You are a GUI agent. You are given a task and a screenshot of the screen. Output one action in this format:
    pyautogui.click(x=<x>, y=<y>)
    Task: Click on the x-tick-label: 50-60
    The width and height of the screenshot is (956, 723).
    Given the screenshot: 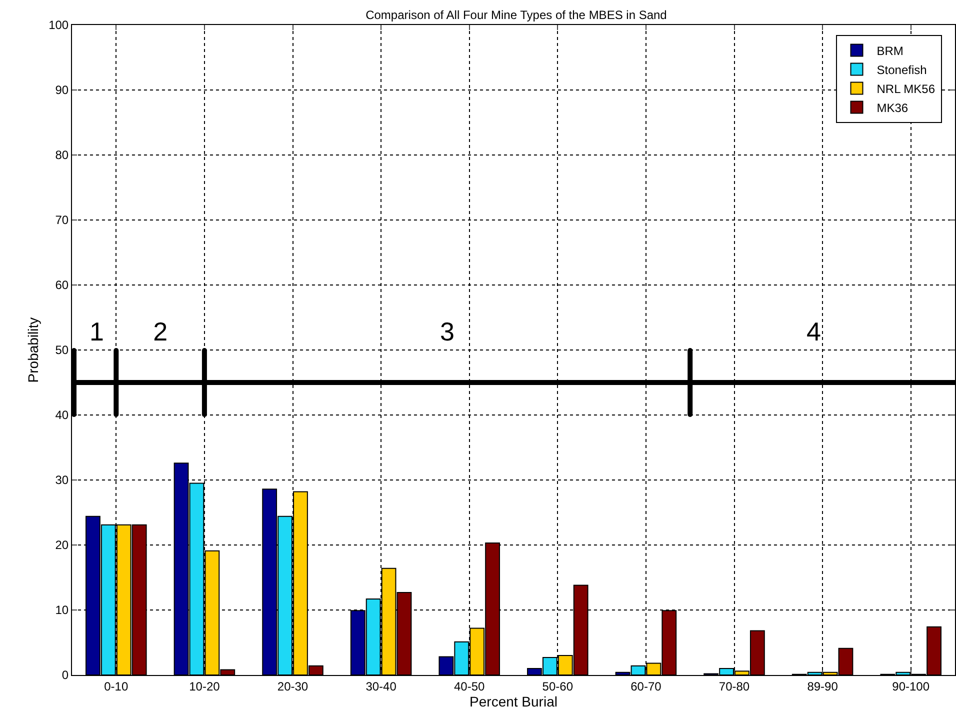 What is the action you would take?
    pyautogui.click(x=558, y=686)
    